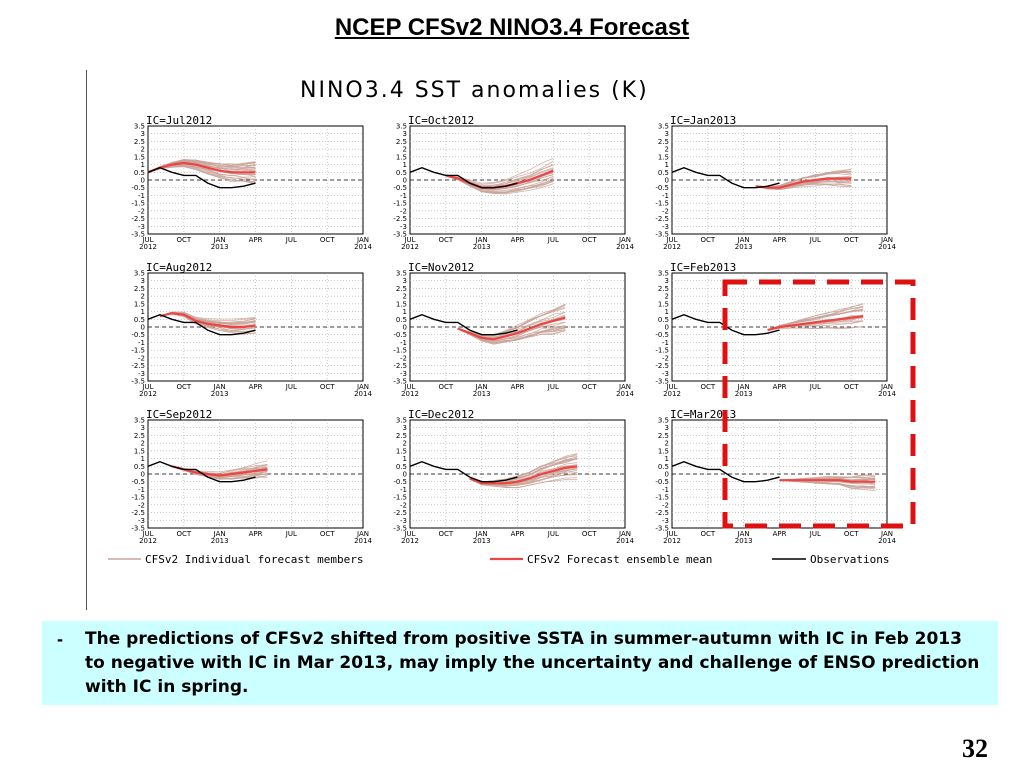  I want to click on y-tick-label: -0.5, so click(138, 482).